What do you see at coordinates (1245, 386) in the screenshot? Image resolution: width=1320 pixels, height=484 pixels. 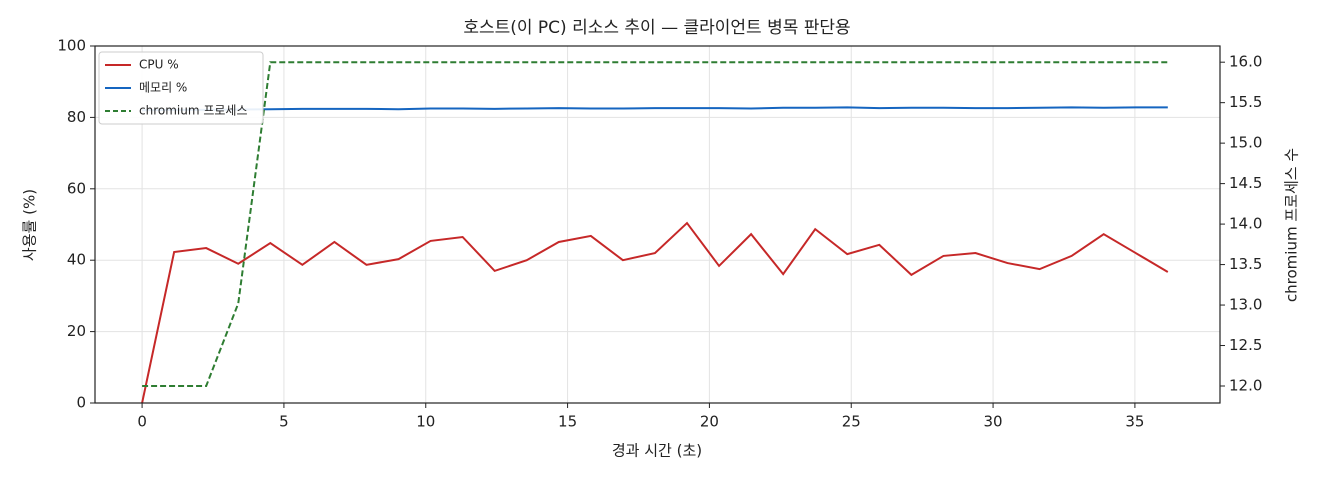 I see `y2-tick-label: 12.0` at bounding box center [1245, 386].